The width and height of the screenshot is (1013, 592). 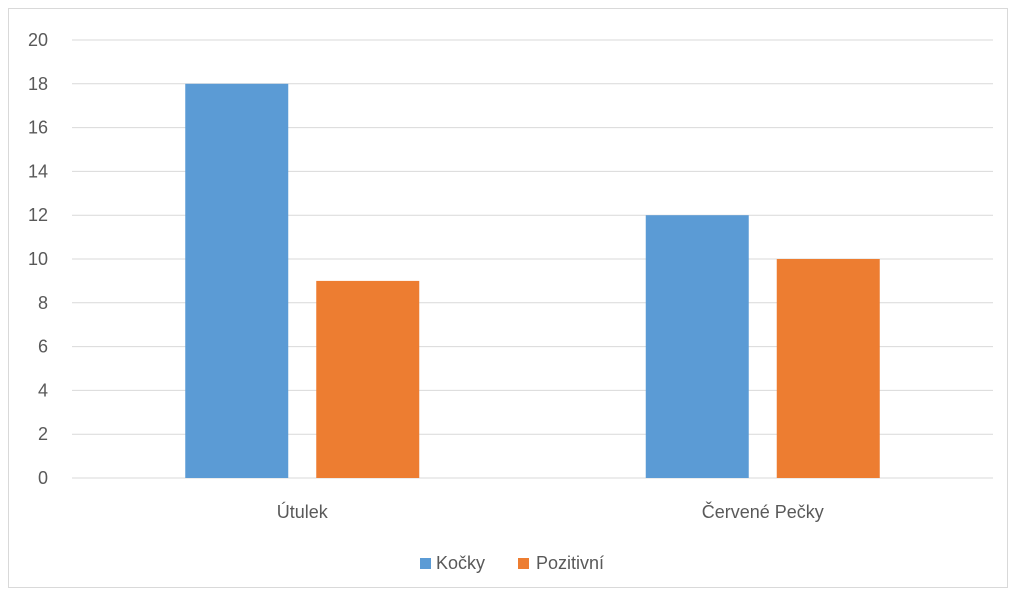 I want to click on y-tick-label: 8, so click(x=43, y=303).